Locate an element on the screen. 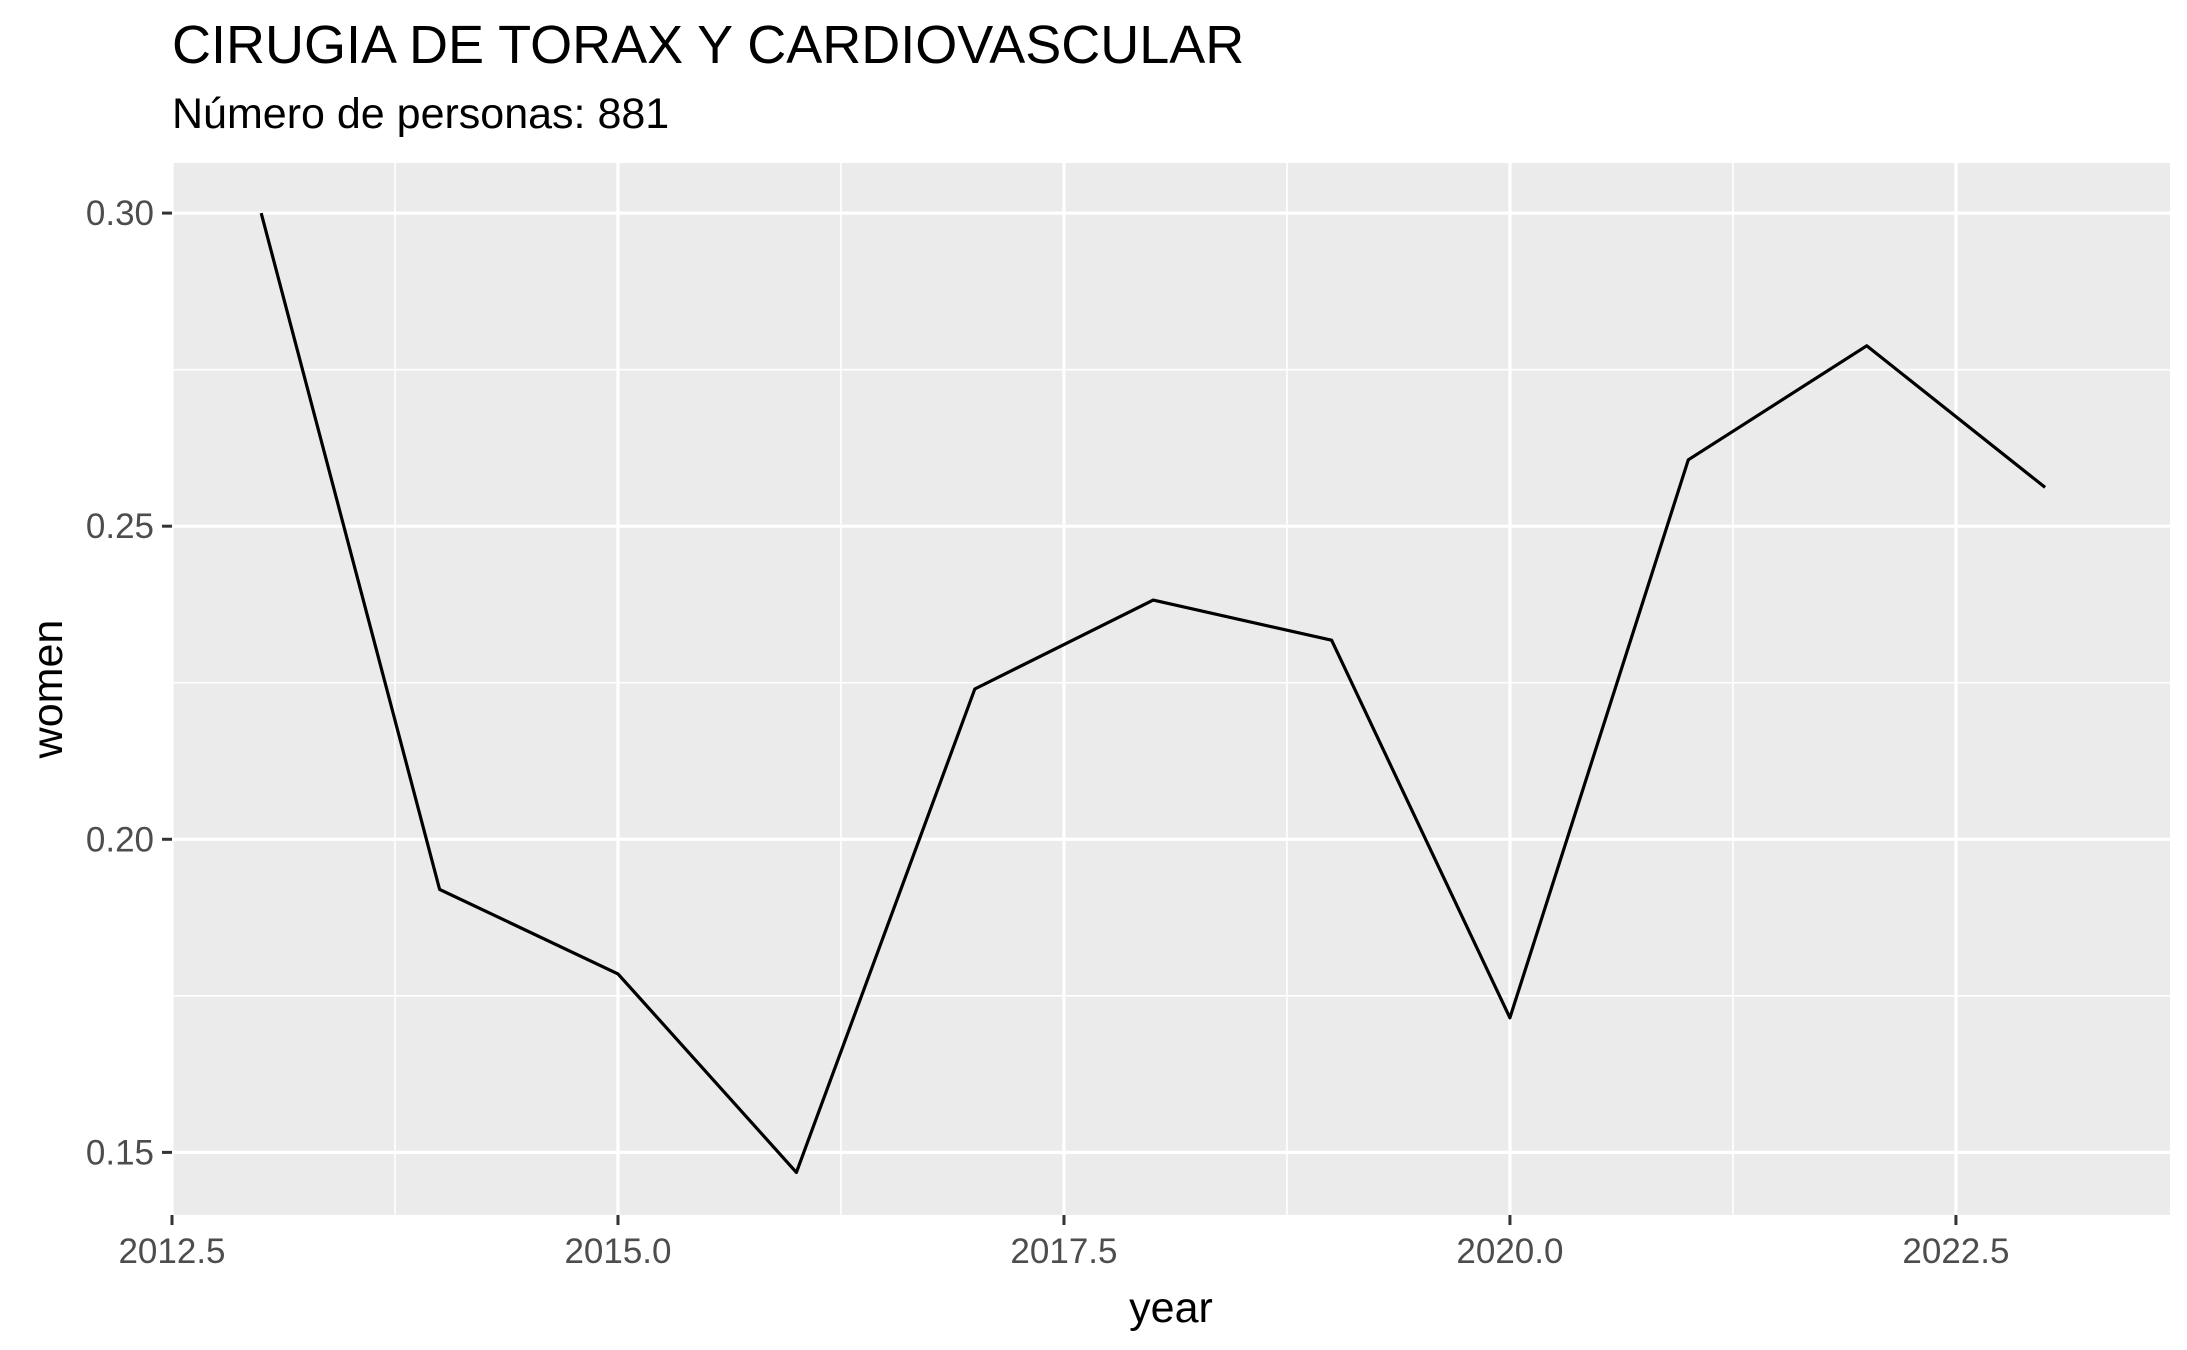 The width and height of the screenshot is (2187, 1350). y-tick-label: 0.30 is located at coordinates (120, 213).